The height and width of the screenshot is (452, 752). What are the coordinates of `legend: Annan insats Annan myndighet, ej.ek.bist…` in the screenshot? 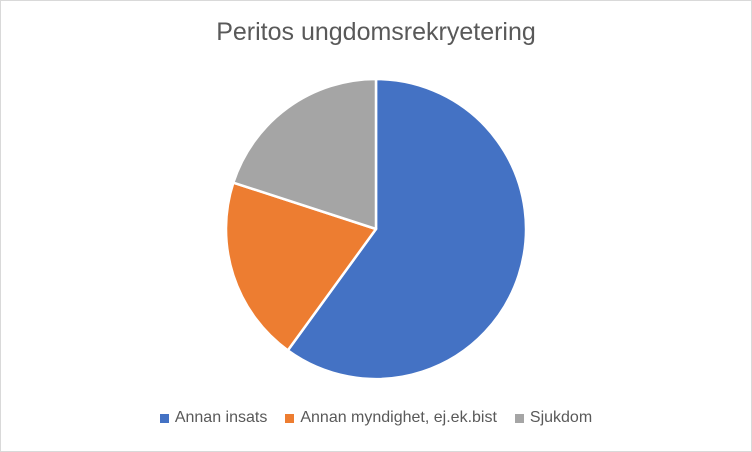 It's located at (376, 418).